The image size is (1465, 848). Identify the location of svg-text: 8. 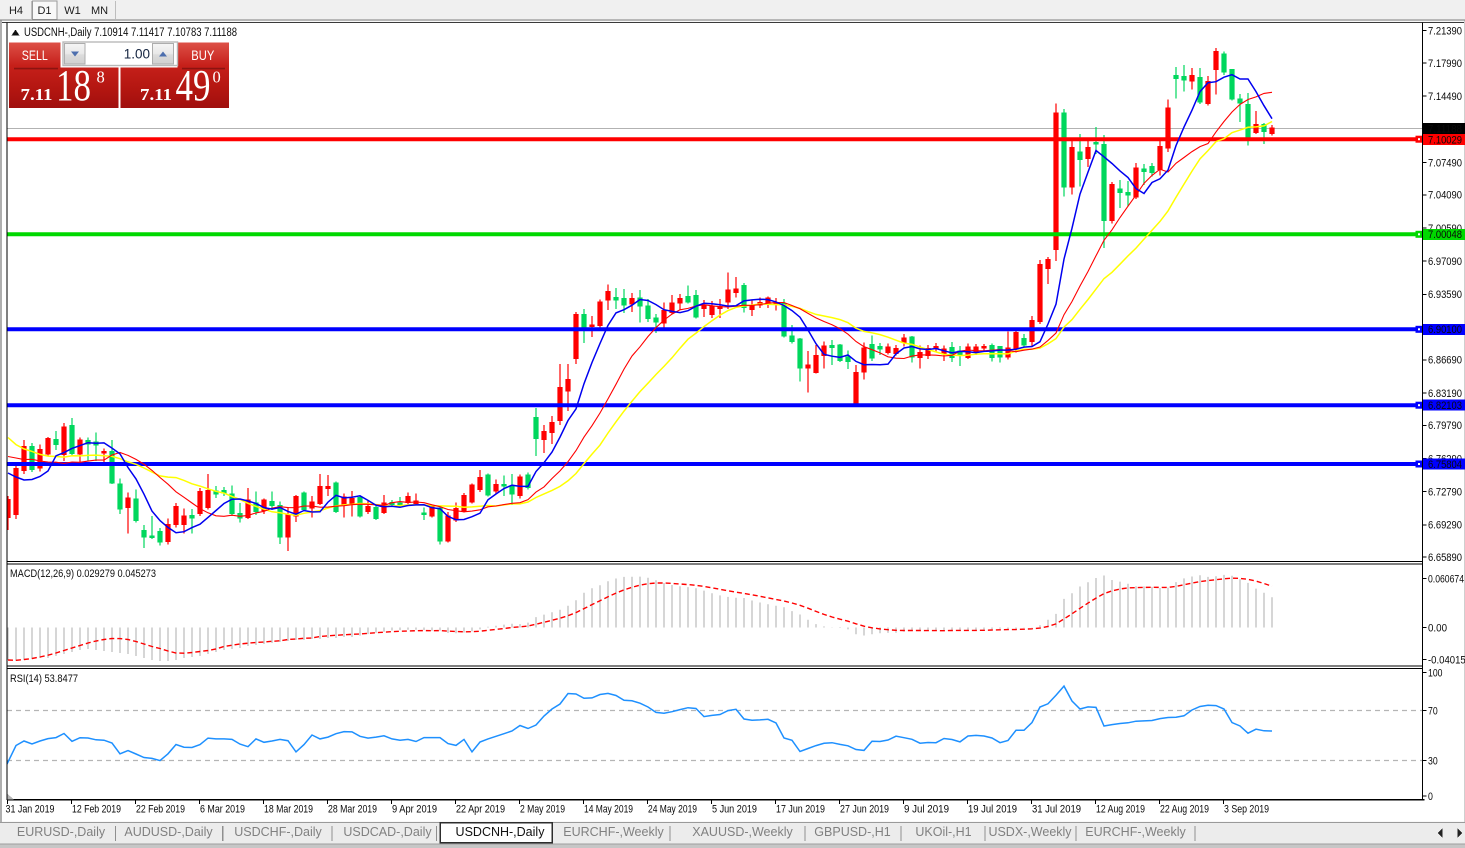
(101, 77).